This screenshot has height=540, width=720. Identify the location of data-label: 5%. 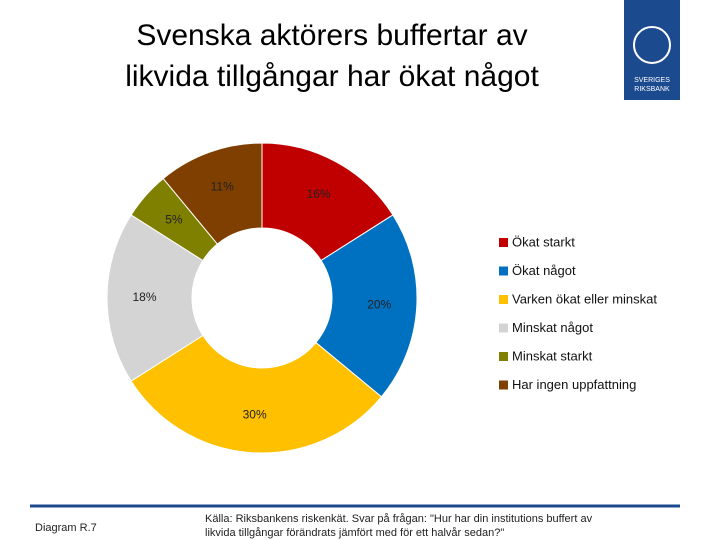
(174, 219).